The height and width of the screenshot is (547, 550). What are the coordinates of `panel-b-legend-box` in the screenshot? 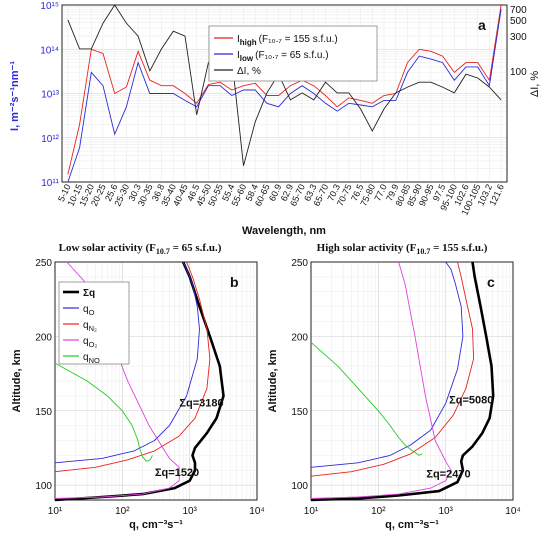 It's located at (94, 323).